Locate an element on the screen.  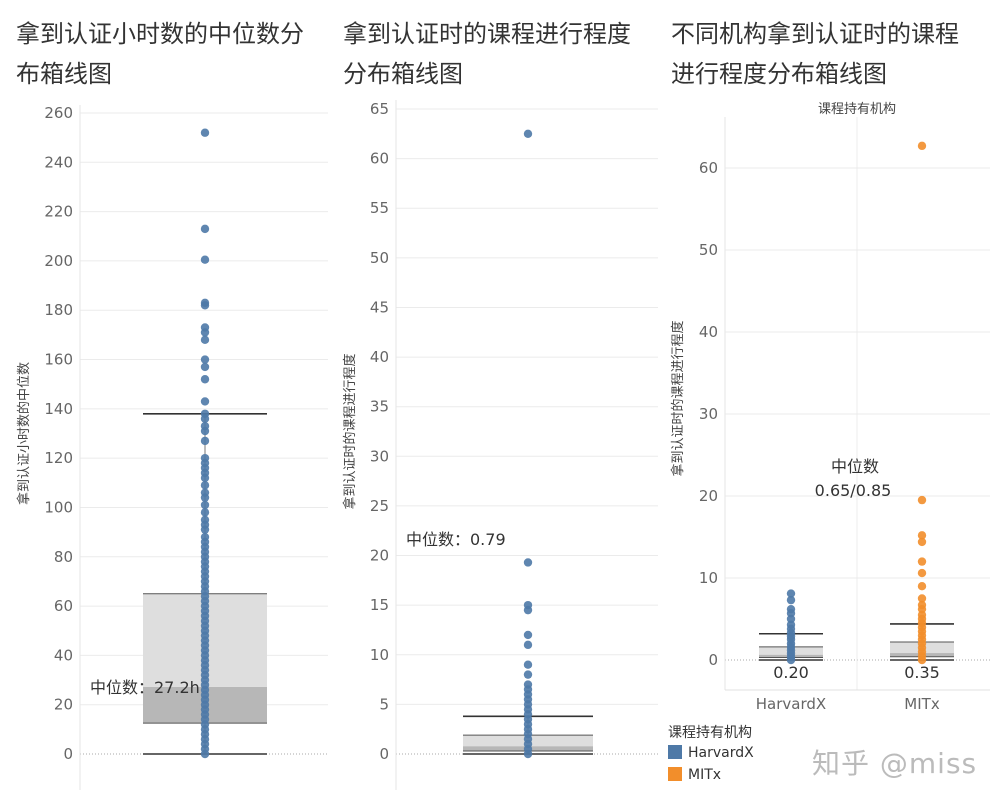
chart2-ytick-label: 5 is located at coordinates (384, 704).